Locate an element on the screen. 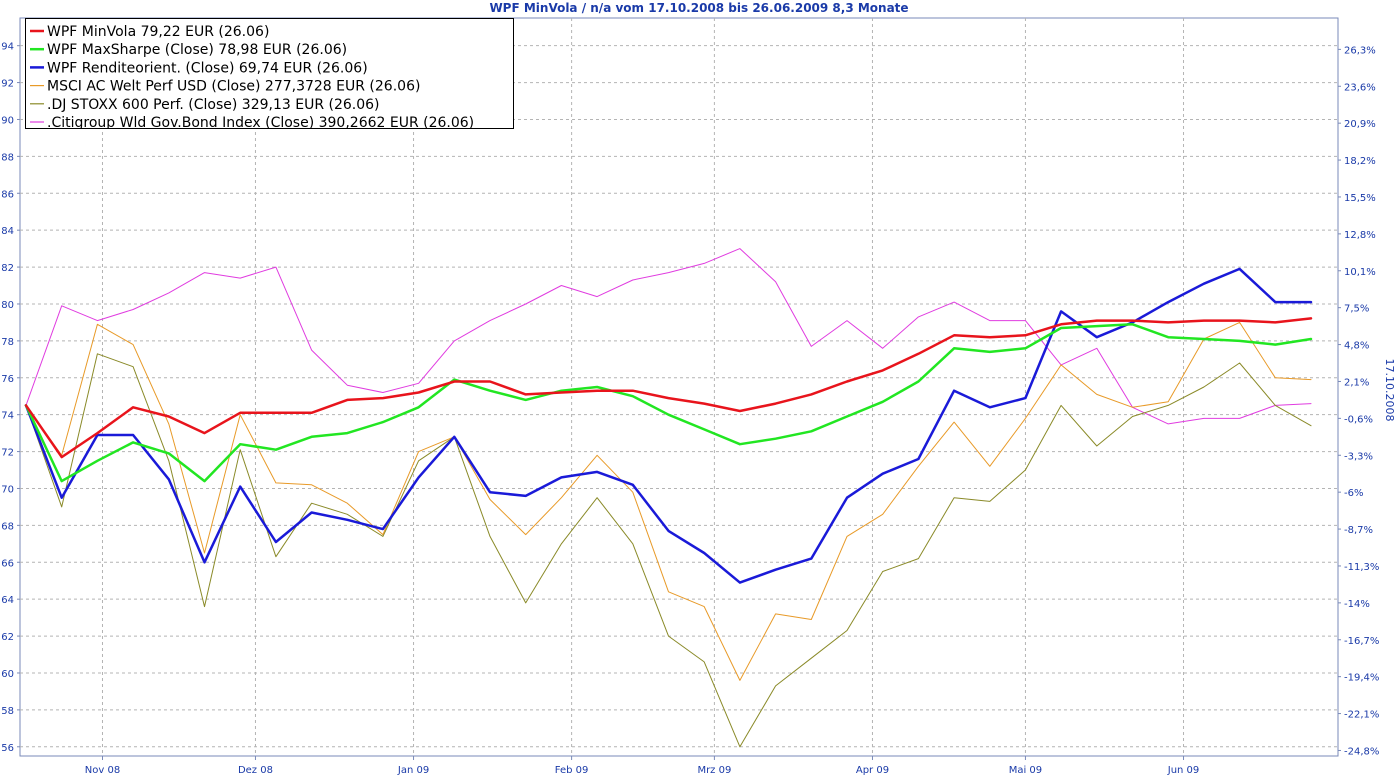  y-tick-label: 86 is located at coordinates (7, 194).